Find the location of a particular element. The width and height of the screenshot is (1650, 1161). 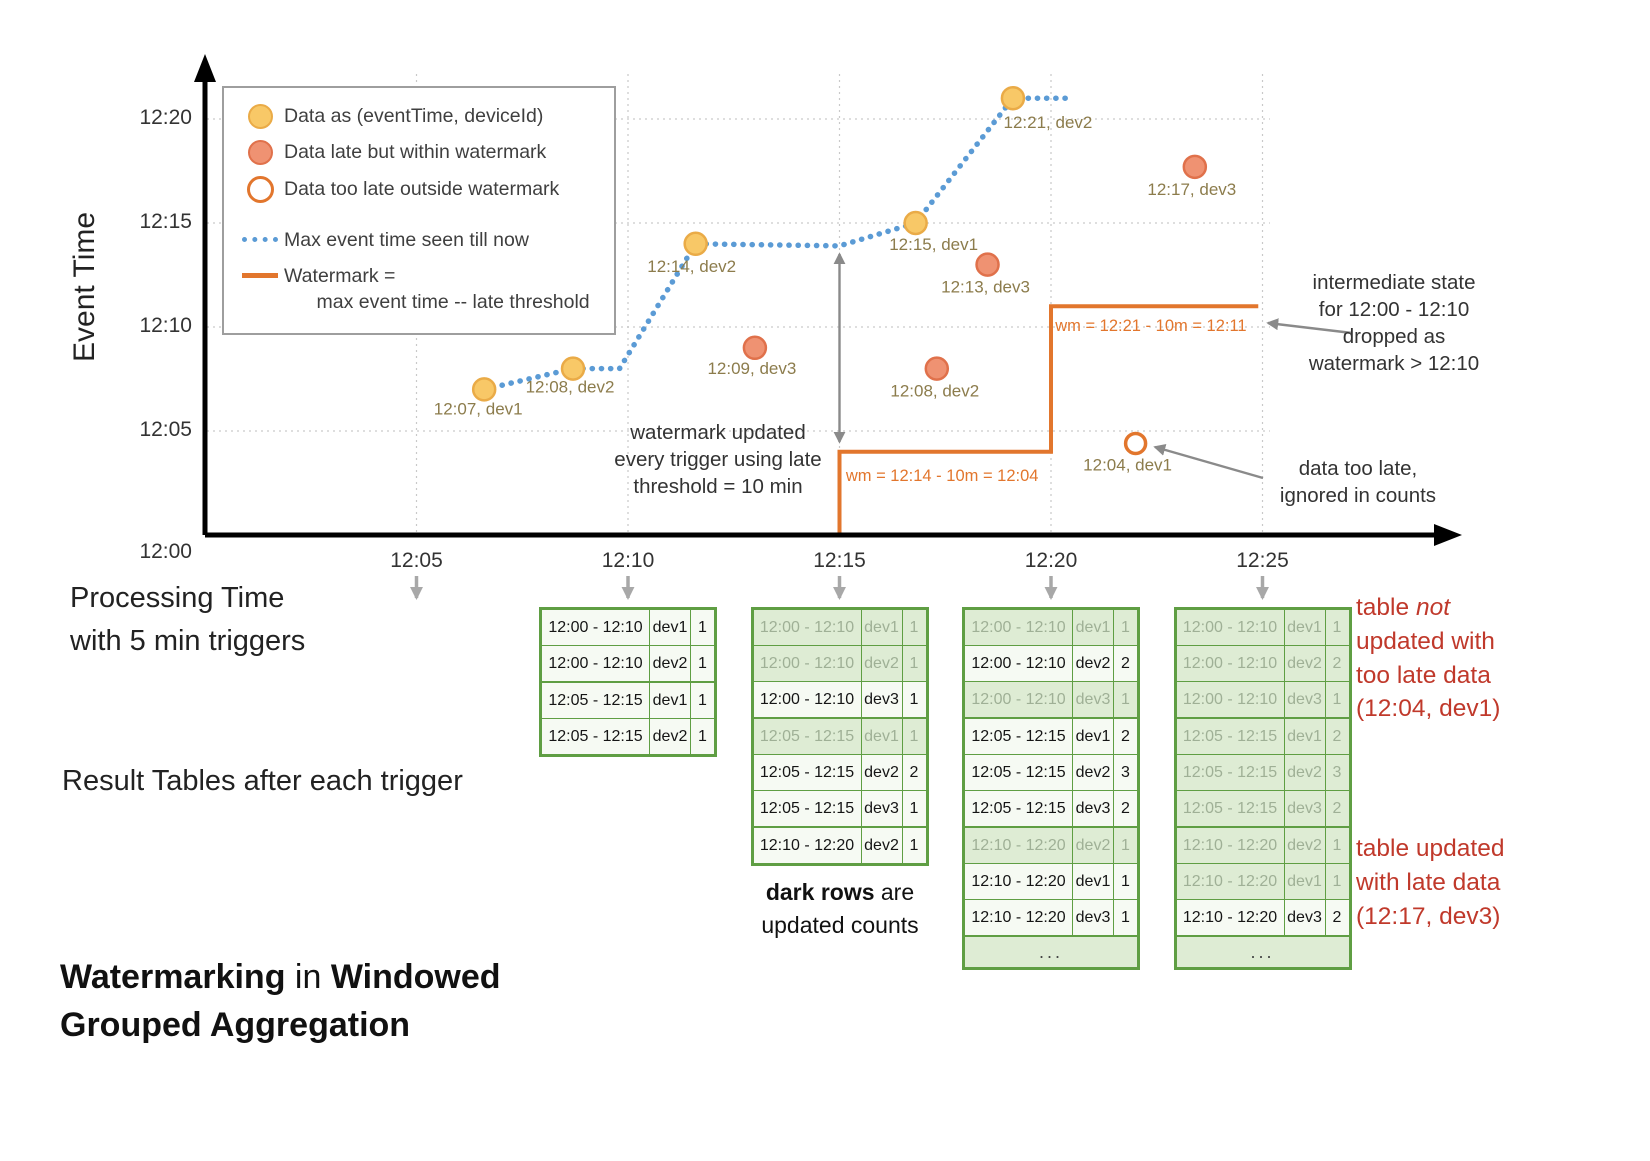

x-axis-arrowhead is located at coordinates (1448, 535).